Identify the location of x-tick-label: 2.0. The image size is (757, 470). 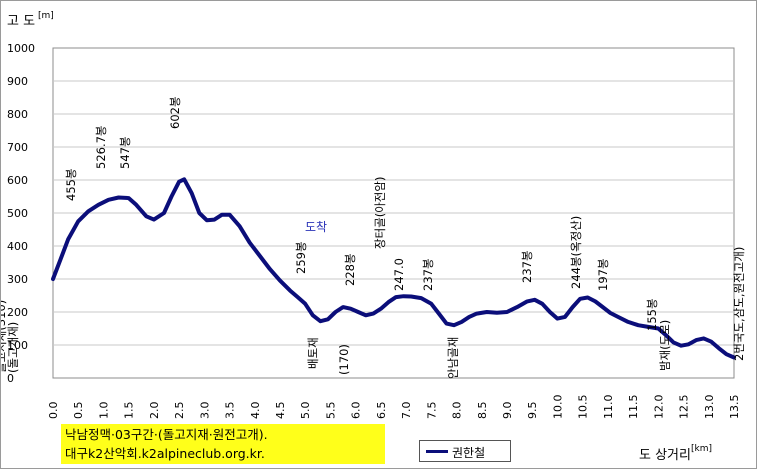
(154, 411).